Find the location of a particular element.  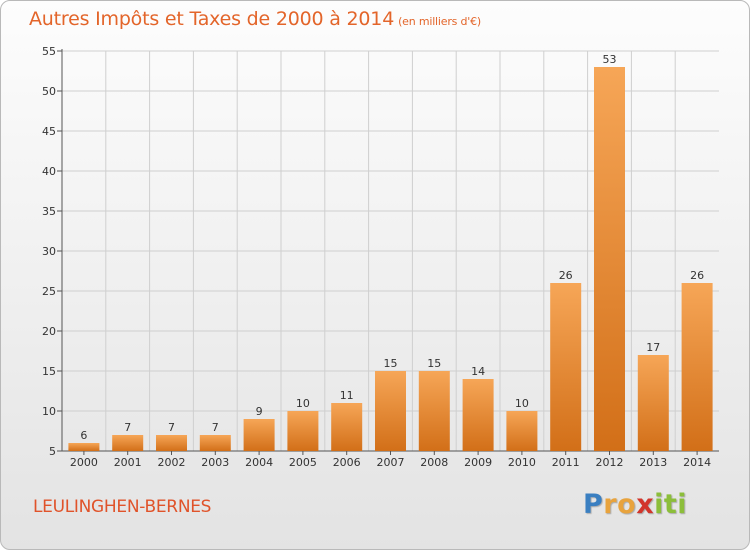

x-tick-label: 2013 is located at coordinates (653, 462).